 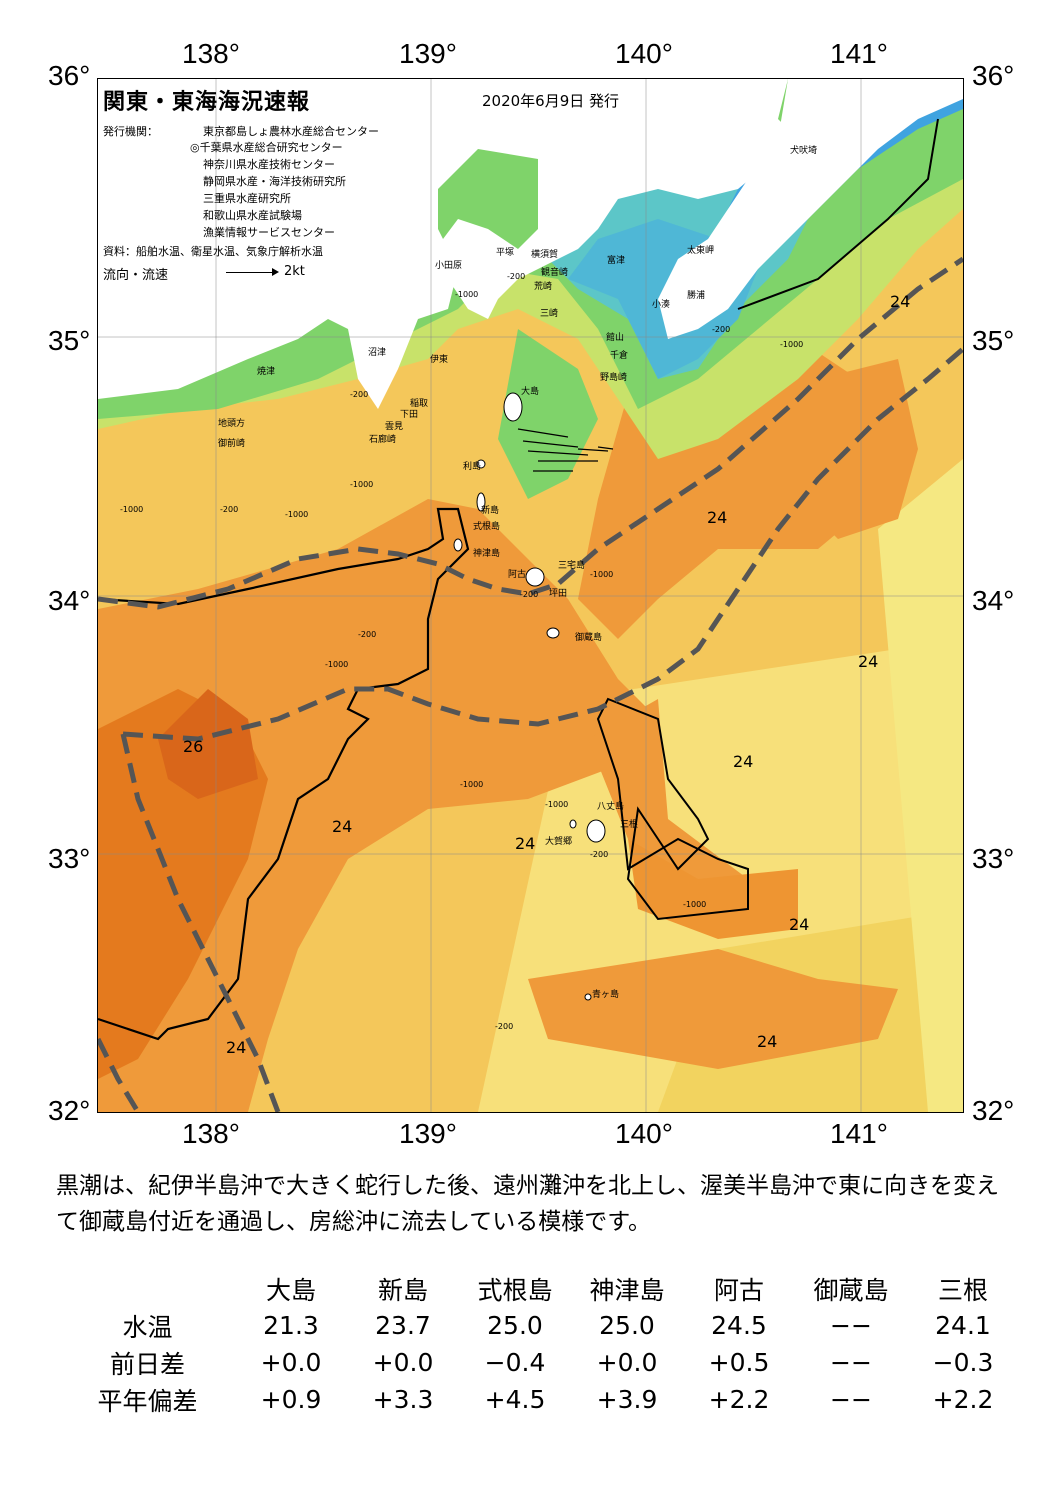 I want to click on land-honshu-west, so click(x=318, y=244).